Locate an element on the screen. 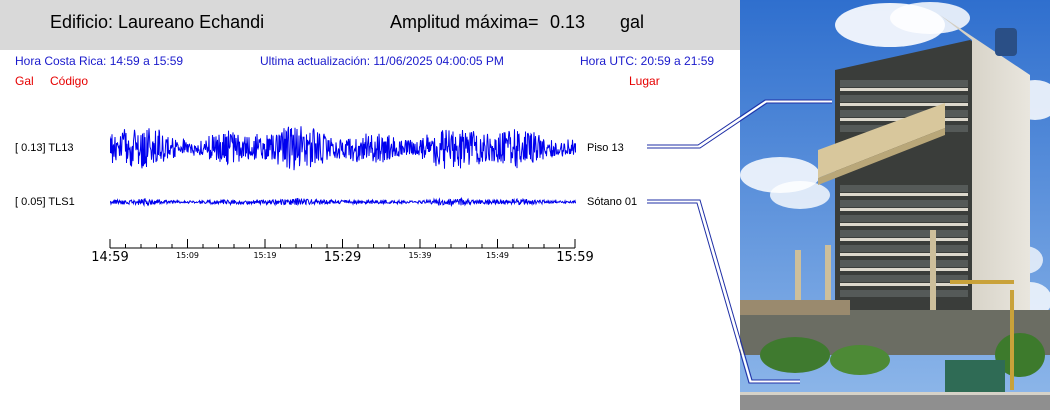  seismogram-trace-tl13 is located at coordinates (343, 148).